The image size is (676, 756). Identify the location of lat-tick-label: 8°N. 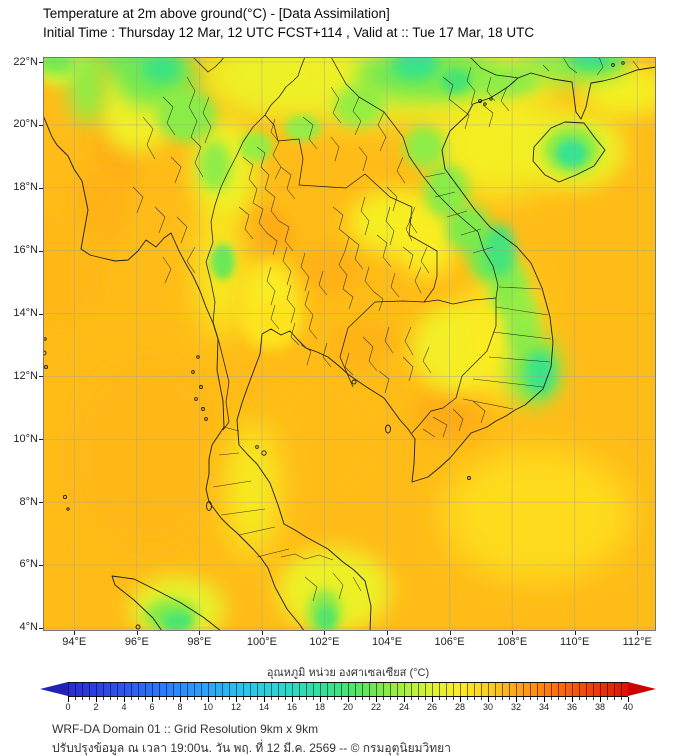
(28, 501).